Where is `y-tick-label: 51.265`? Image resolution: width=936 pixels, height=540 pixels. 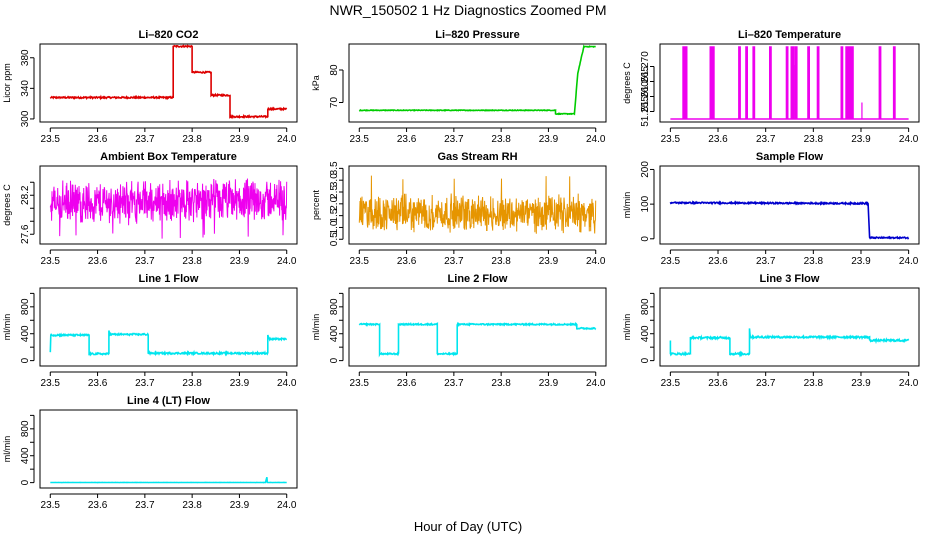 y-tick-label: 51.265 is located at coordinates (645, 81).